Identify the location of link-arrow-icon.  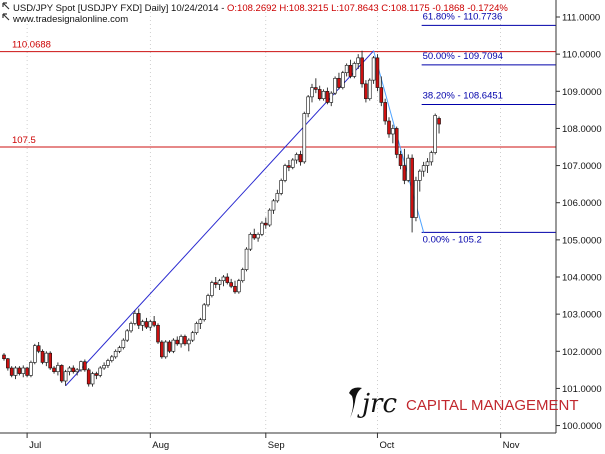
(6, 17).